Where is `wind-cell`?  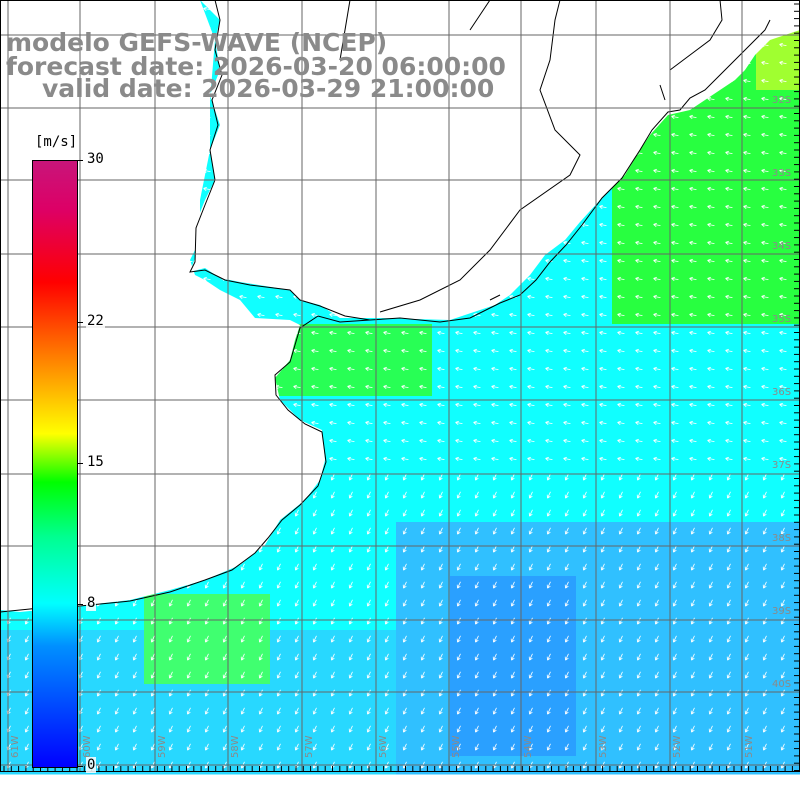 wind-cell is located at coordinates (796, 441).